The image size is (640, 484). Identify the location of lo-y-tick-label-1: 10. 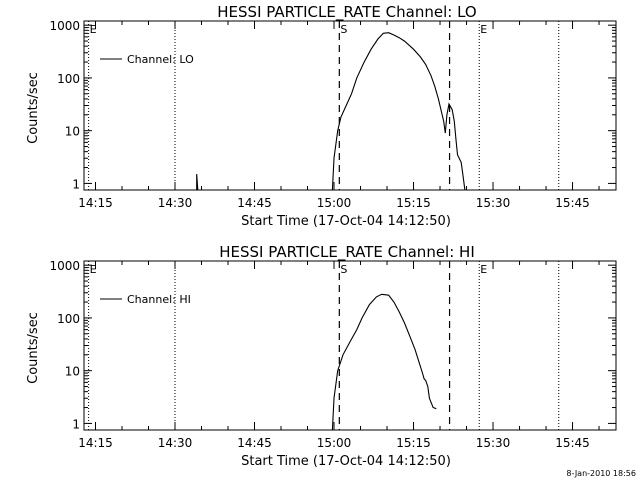
(72, 132).